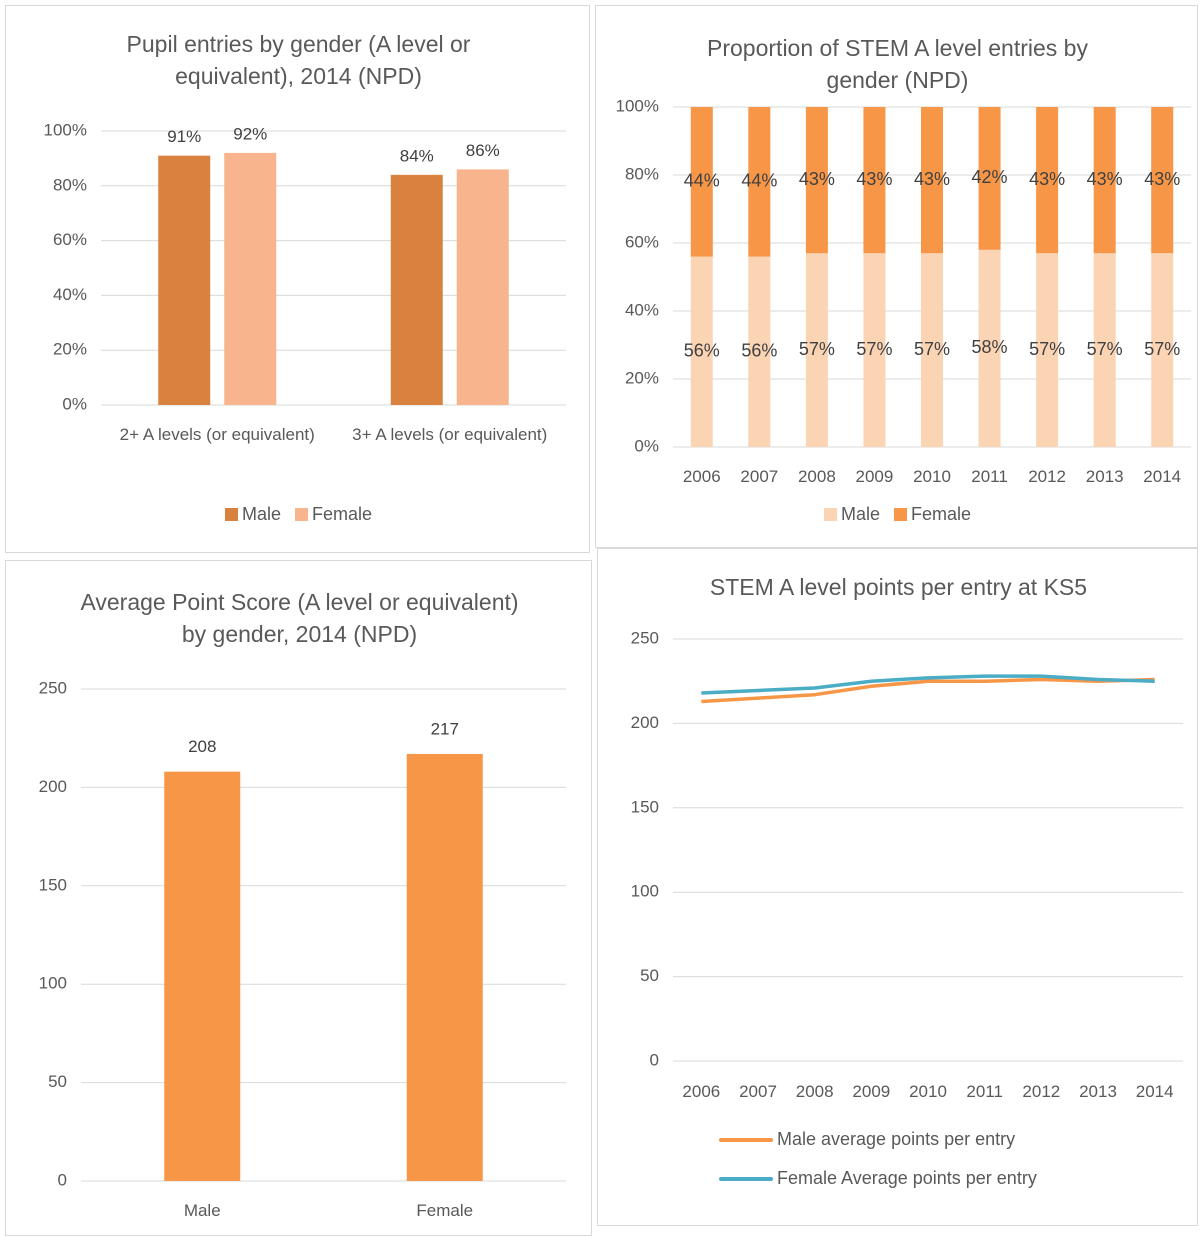 The image size is (1203, 1237). I want to click on data-label: 92%, so click(250, 133).